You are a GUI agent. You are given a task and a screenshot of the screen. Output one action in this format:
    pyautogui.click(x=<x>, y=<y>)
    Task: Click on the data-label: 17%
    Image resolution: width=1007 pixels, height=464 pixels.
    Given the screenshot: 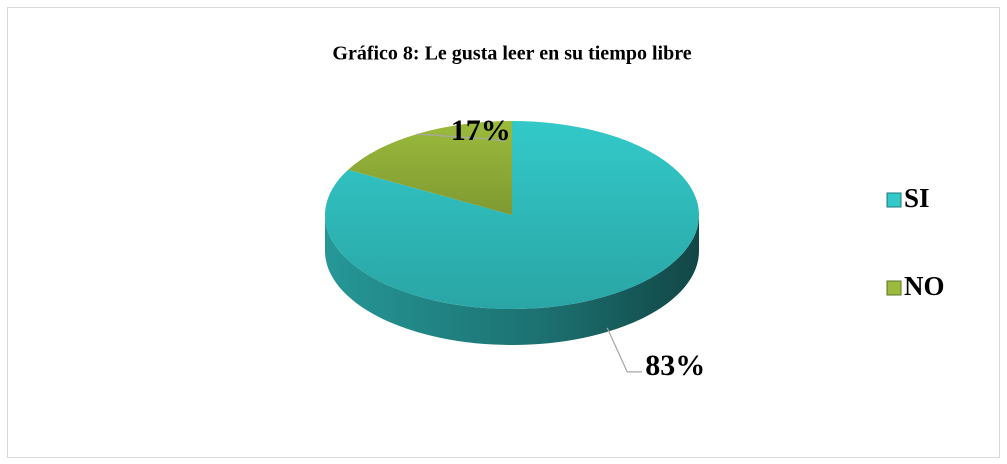 What is the action you would take?
    pyautogui.click(x=481, y=130)
    